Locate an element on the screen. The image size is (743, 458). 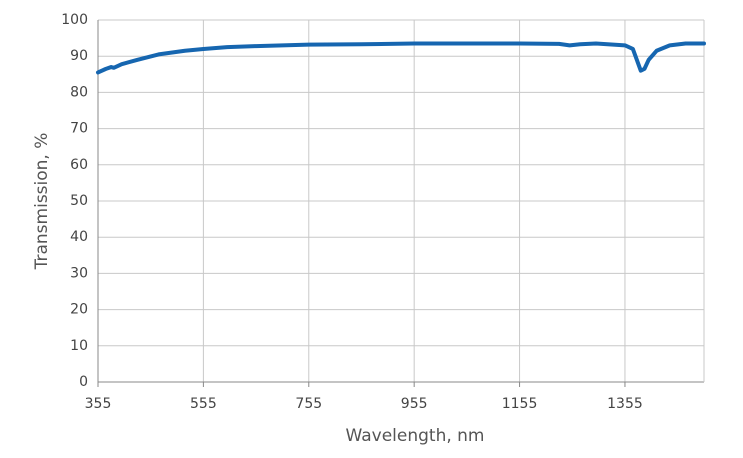
y-tick-label: 60 is located at coordinates (79, 165).